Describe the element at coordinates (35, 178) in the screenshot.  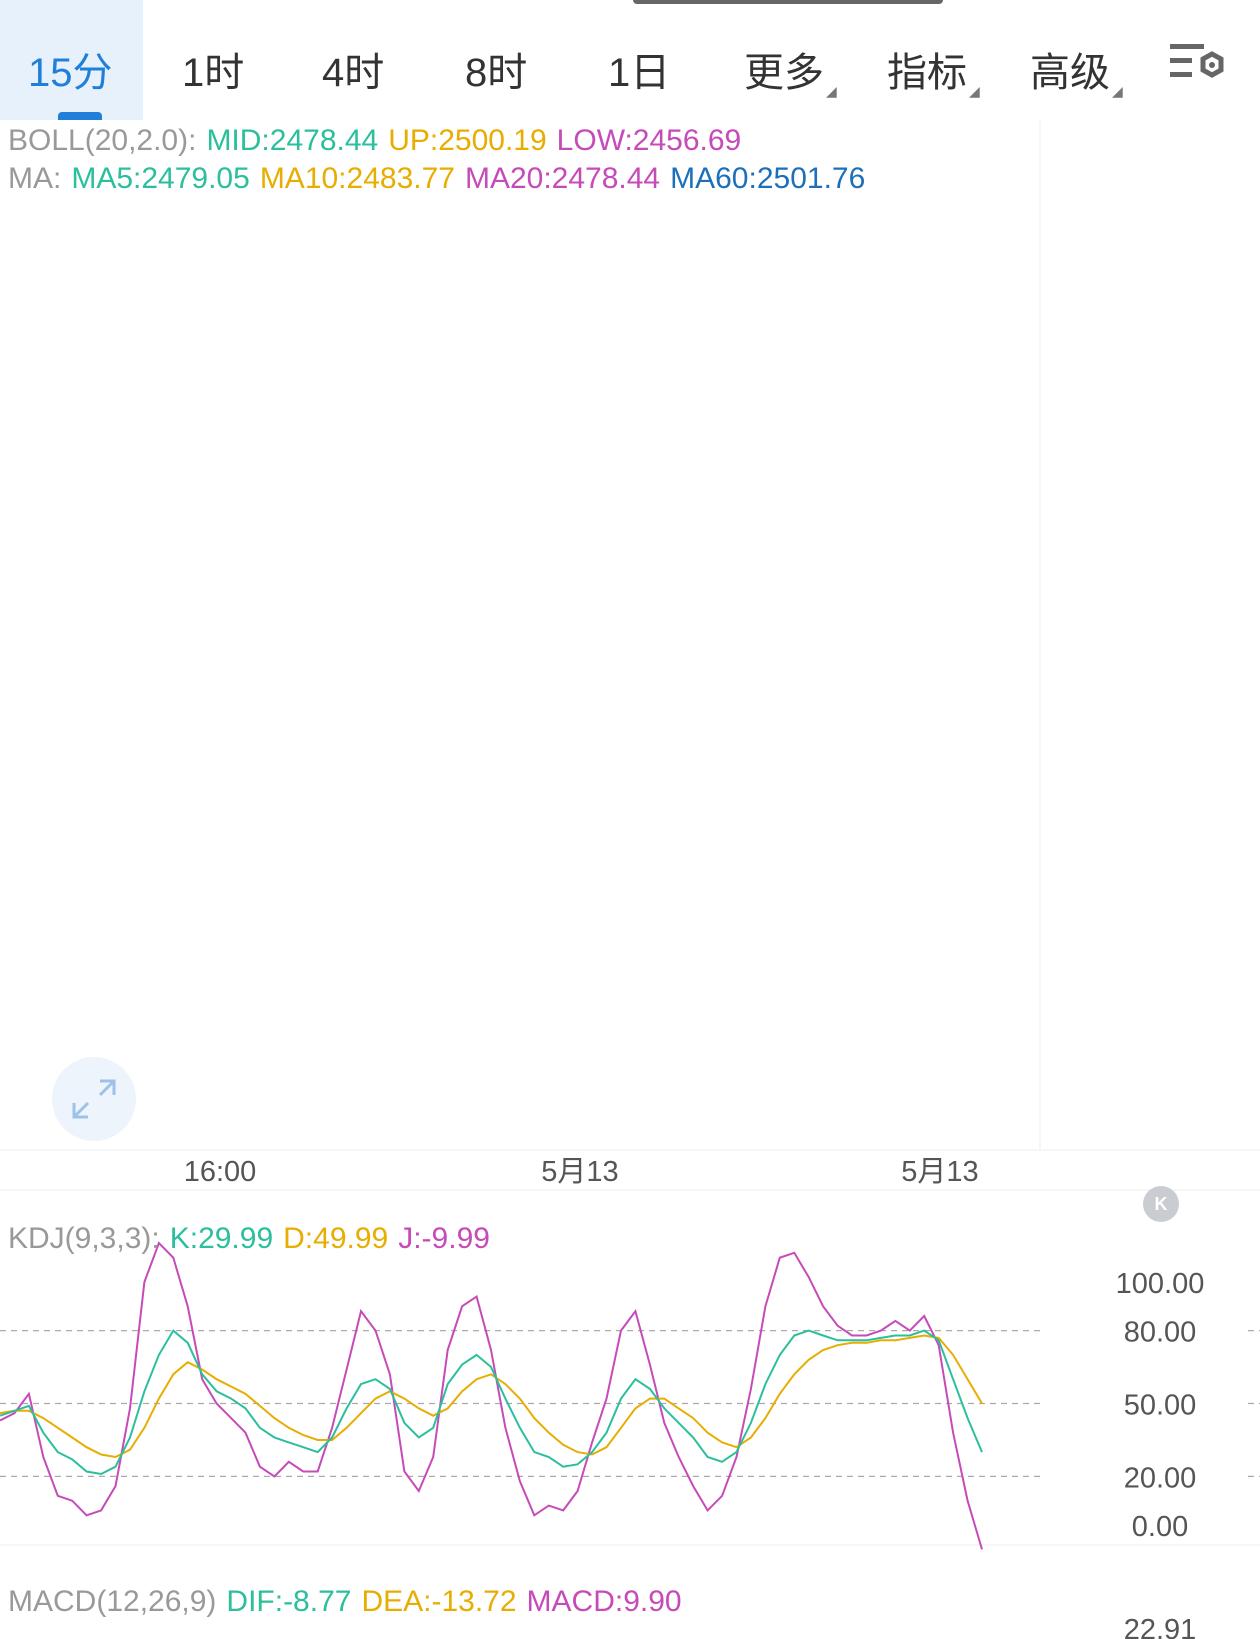
I see `ma-label: MA:` at that location.